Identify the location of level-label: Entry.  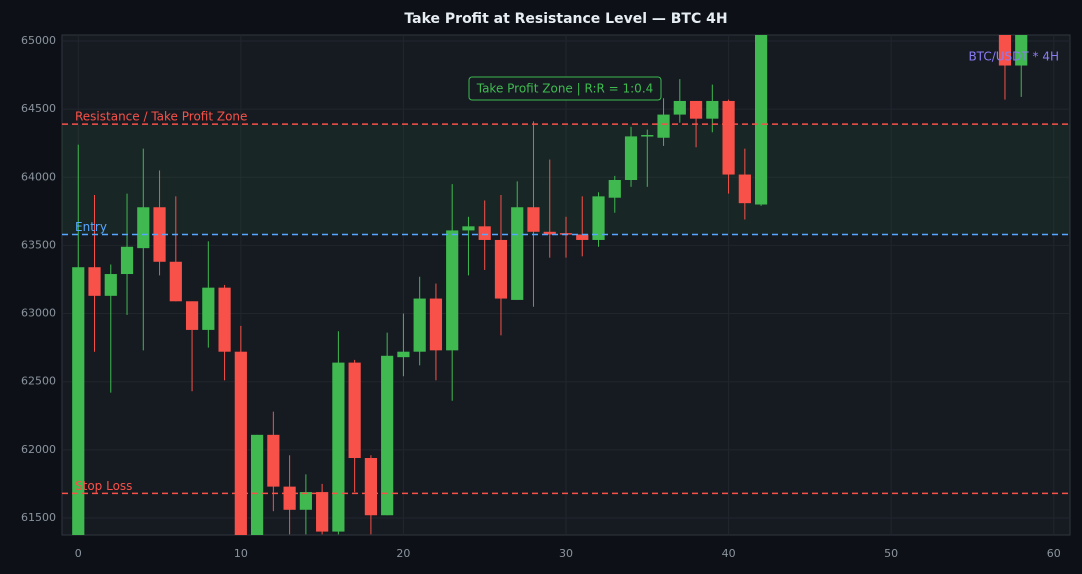
(91, 227).